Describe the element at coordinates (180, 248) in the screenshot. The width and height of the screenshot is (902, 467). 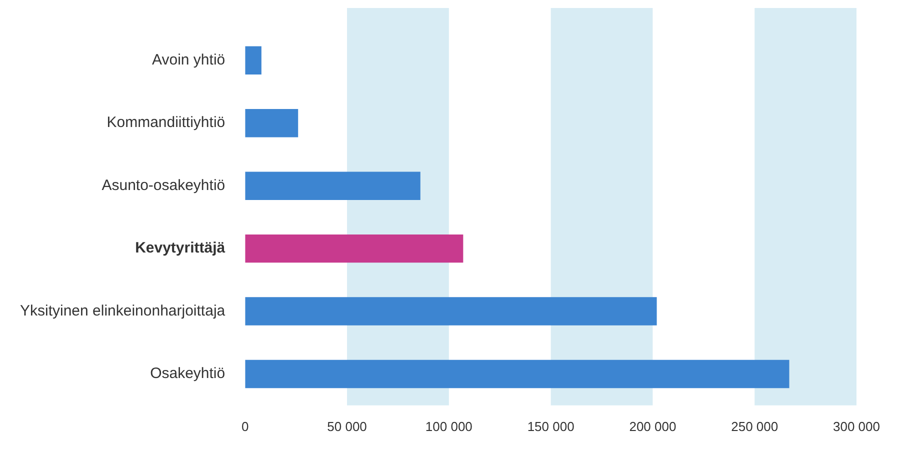
I see `y-tick-label: Kevytyrittäjä` at that location.